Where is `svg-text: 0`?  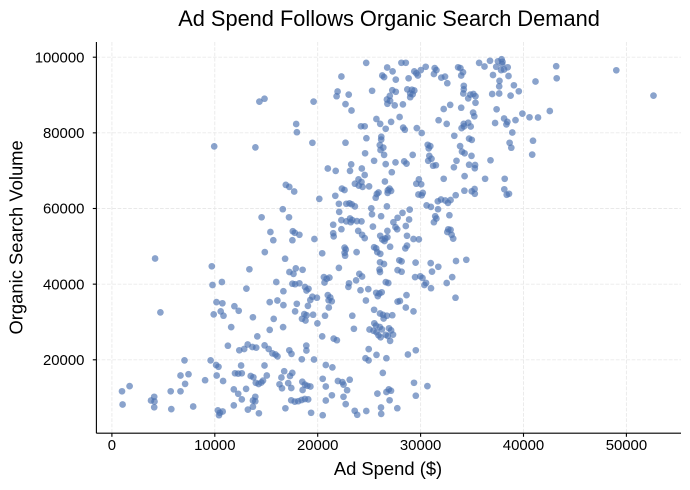 svg-text: 0 is located at coordinates (112, 446).